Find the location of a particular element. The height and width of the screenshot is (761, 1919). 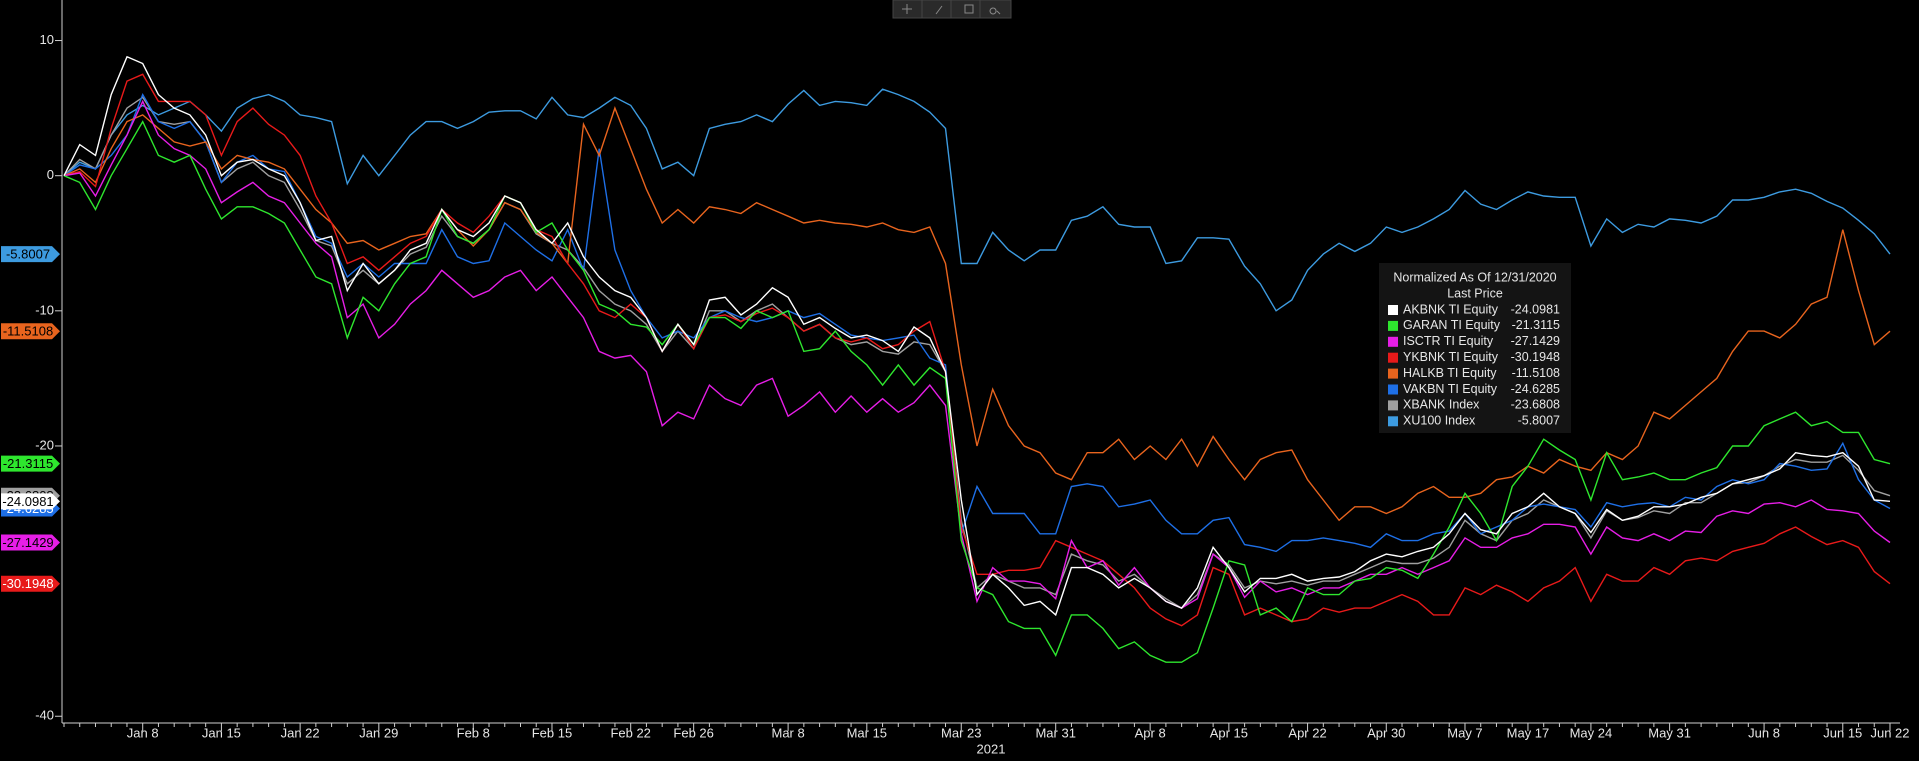

legend-label: XBANK Index is located at coordinates (1441, 405).